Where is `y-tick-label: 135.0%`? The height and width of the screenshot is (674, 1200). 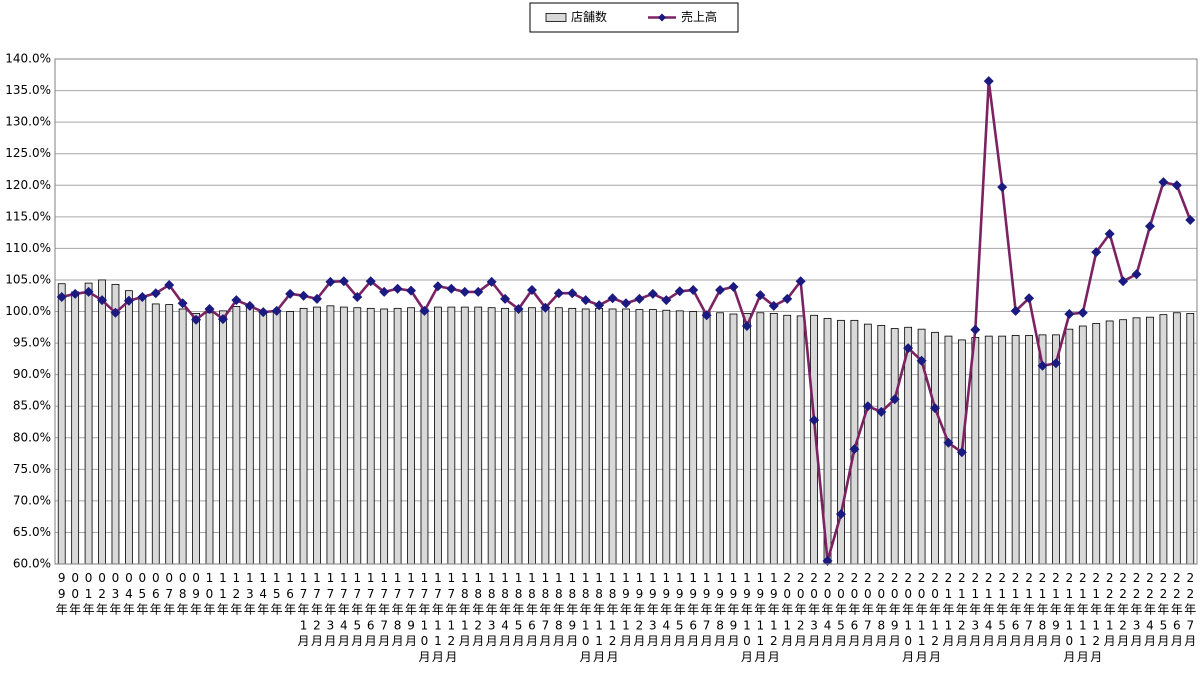 y-tick-label: 135.0% is located at coordinates (28, 90).